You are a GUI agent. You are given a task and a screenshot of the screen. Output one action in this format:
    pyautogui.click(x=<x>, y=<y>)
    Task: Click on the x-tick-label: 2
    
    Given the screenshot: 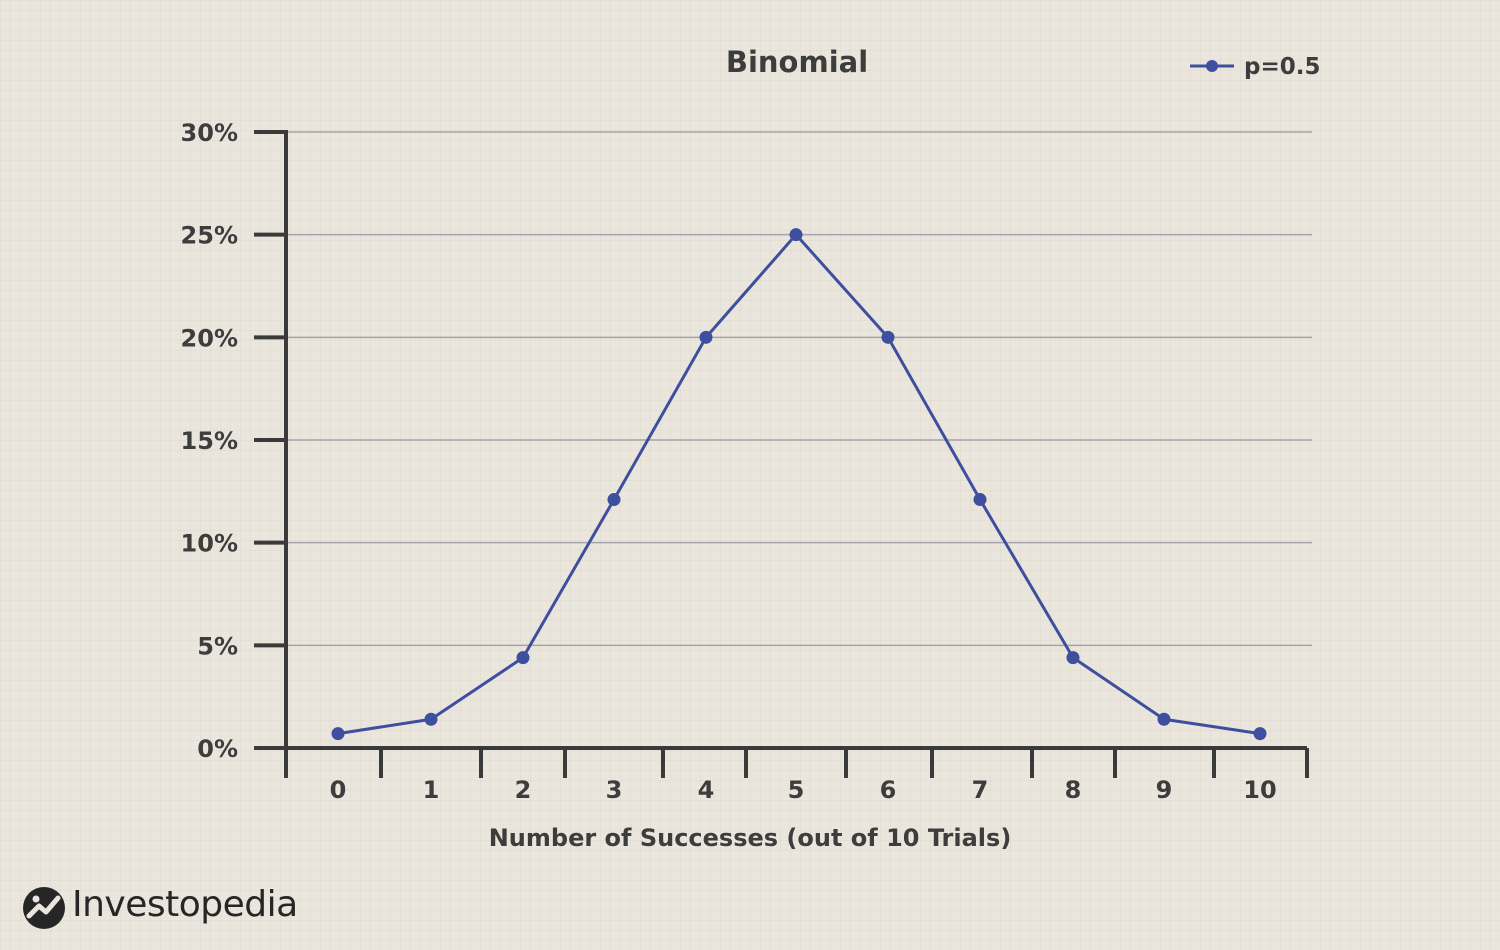 What is the action you would take?
    pyautogui.click(x=523, y=790)
    